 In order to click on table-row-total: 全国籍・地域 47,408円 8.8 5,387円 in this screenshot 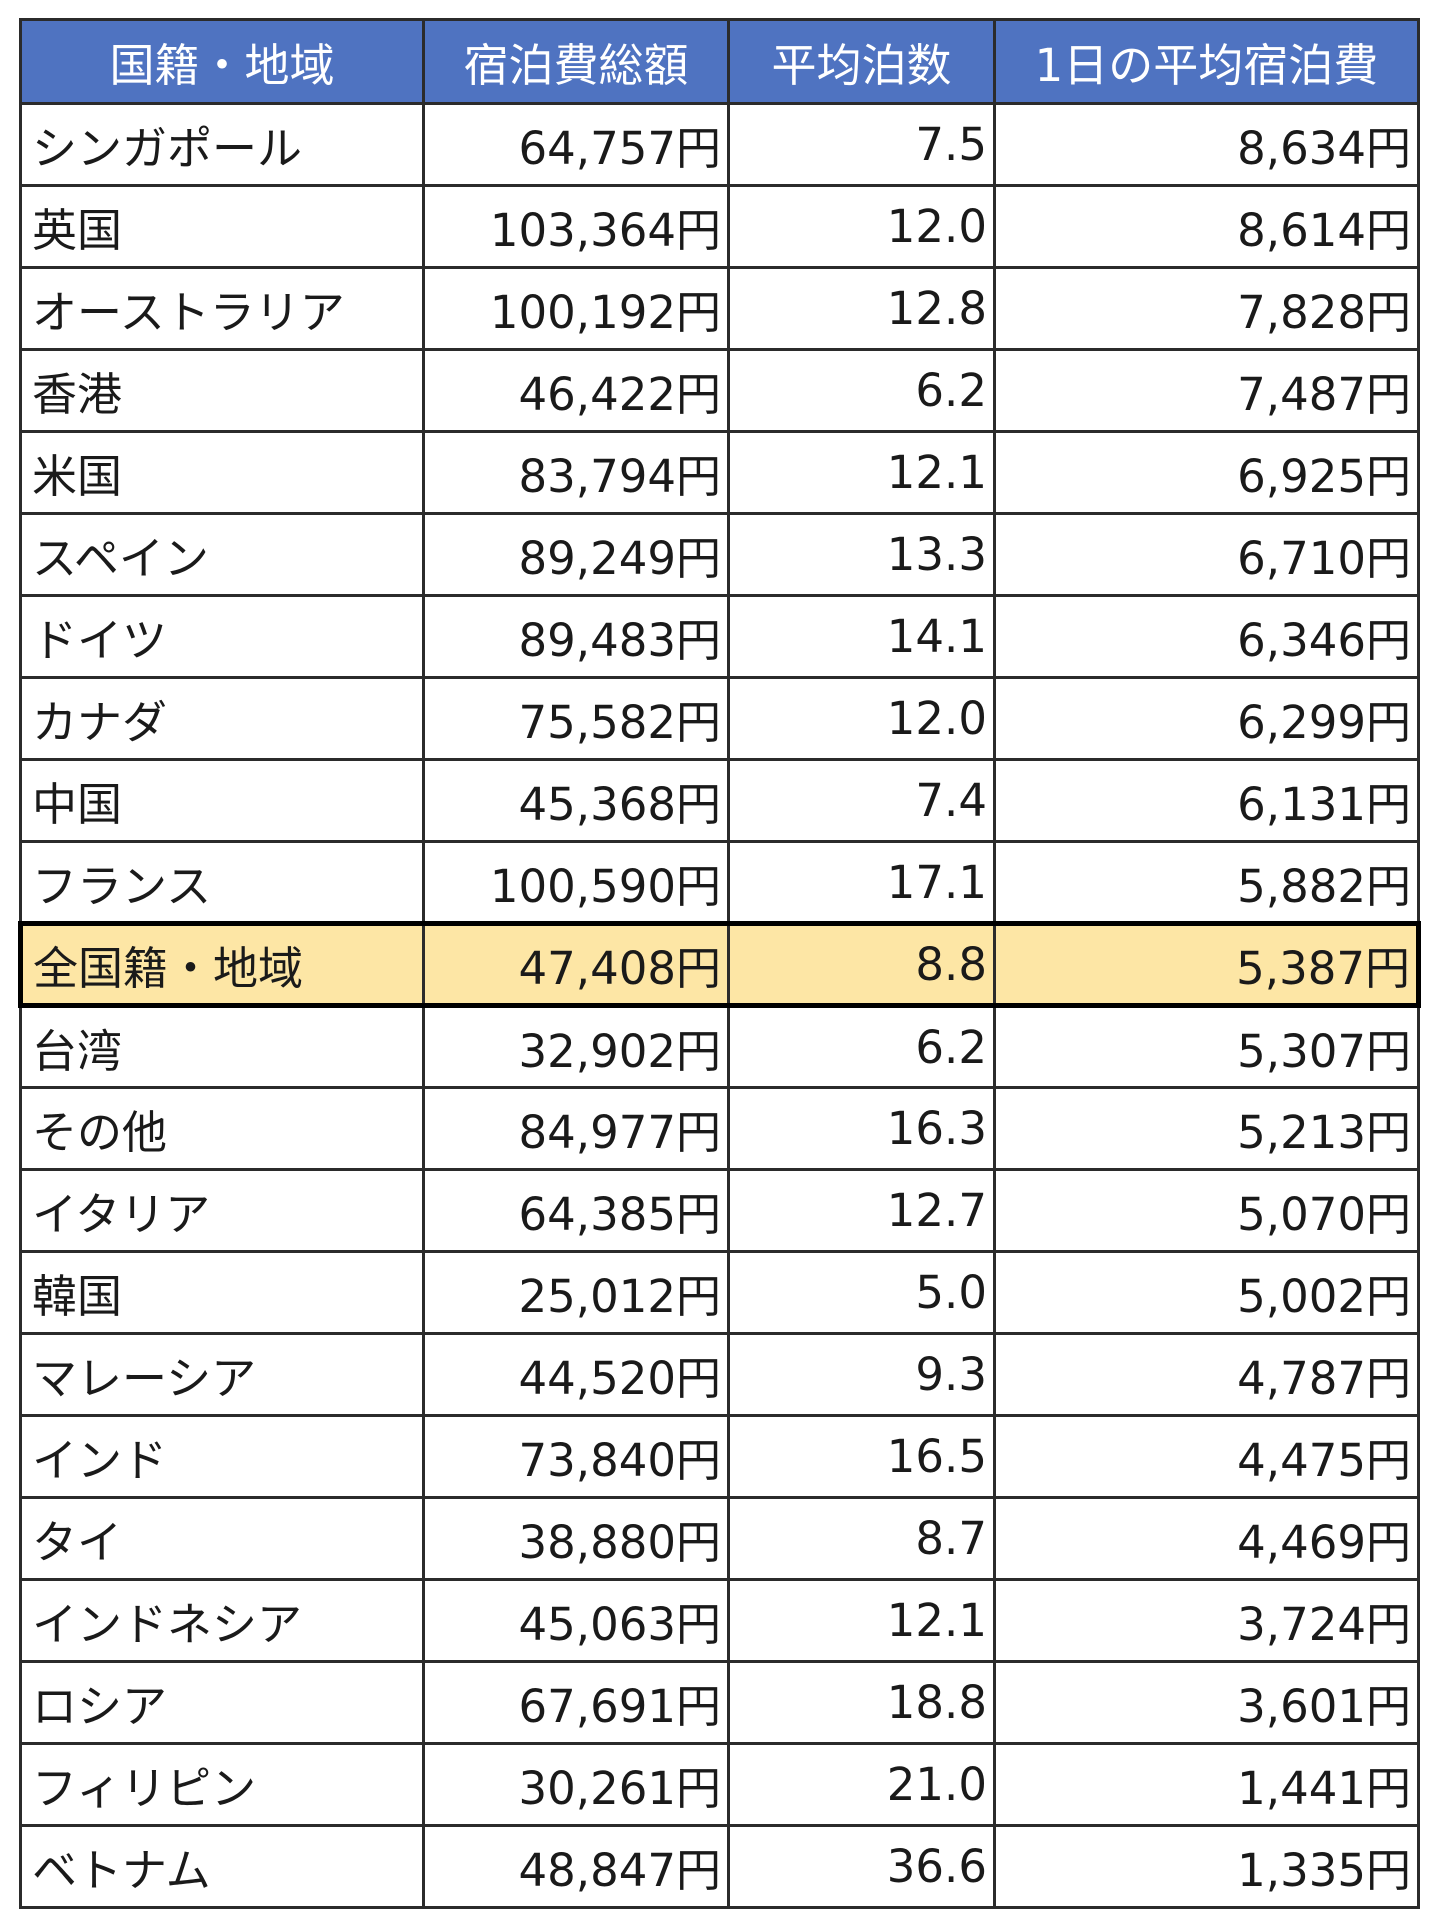, I will do `click(719, 964)`.